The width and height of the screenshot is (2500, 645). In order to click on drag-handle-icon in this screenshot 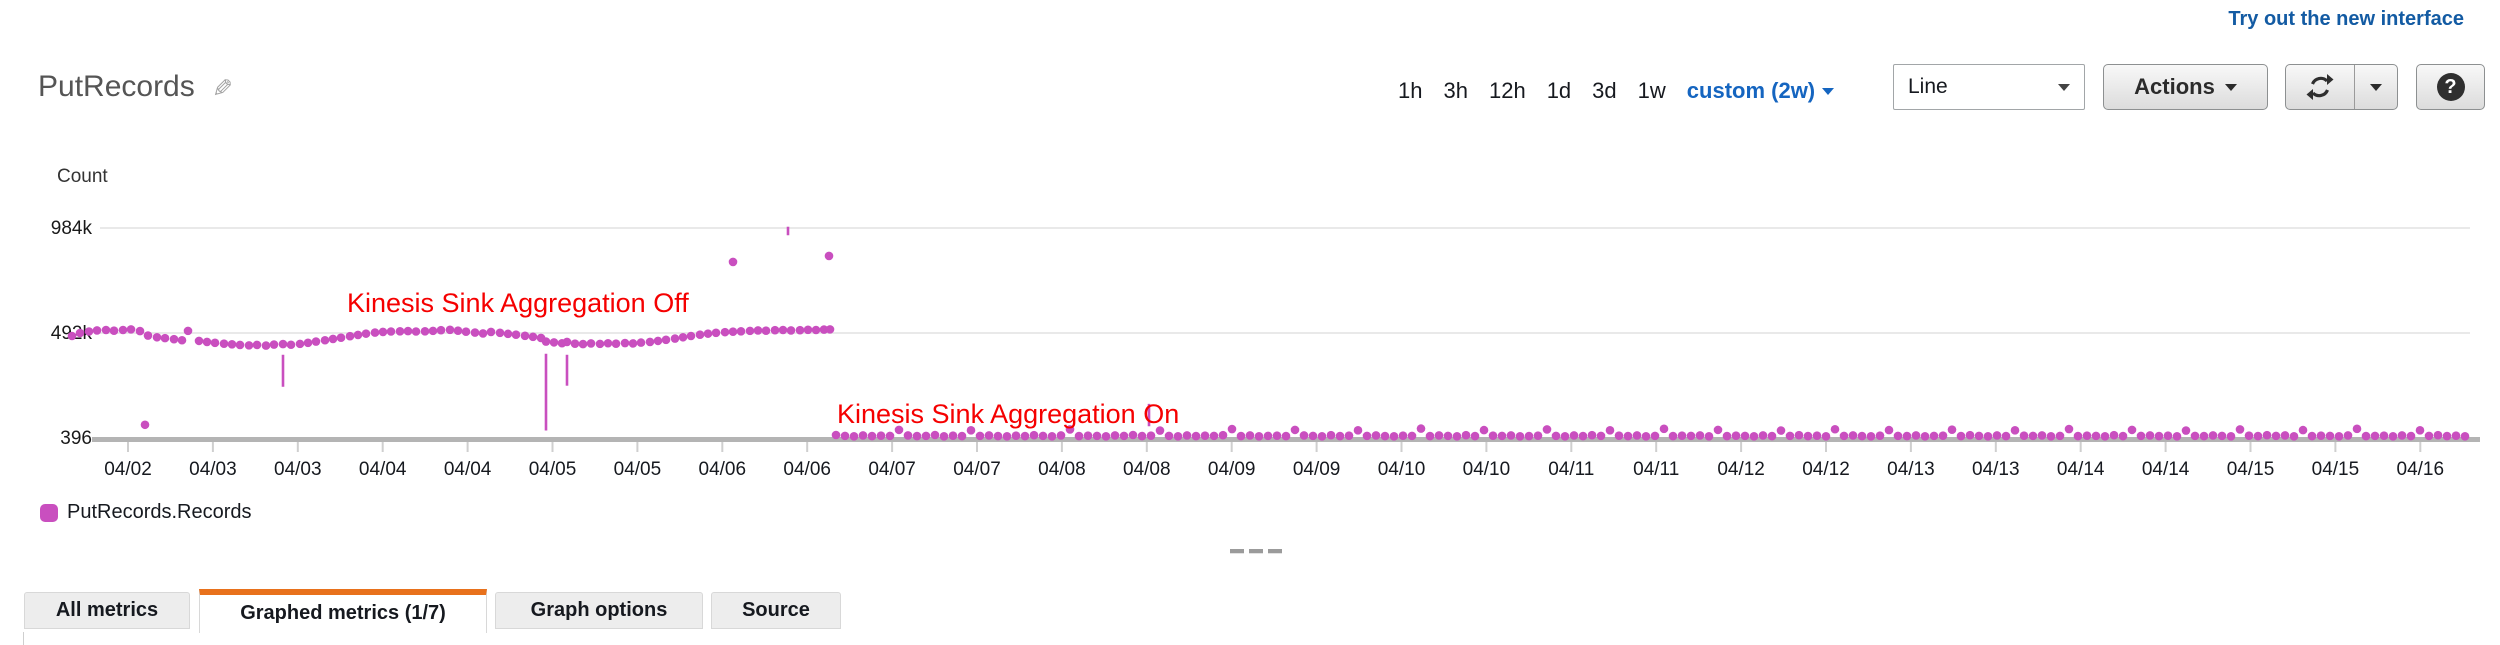, I will do `click(1256, 551)`.